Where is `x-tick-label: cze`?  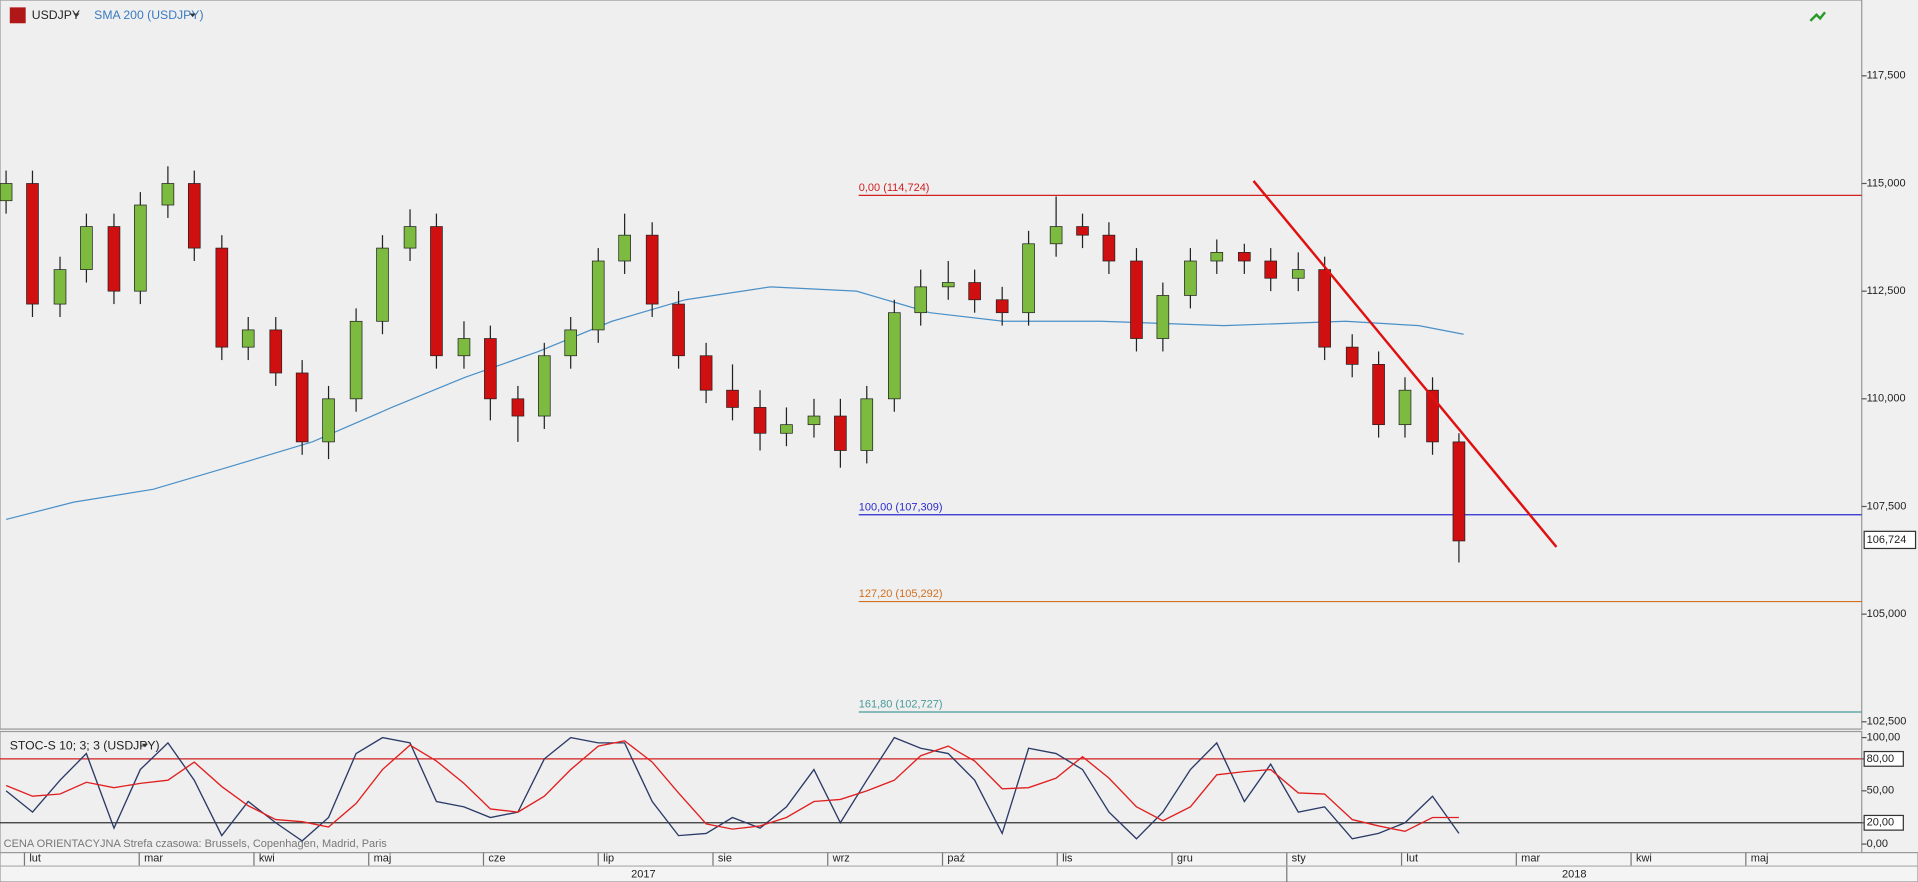
x-tick-label: cze is located at coordinates (496, 859).